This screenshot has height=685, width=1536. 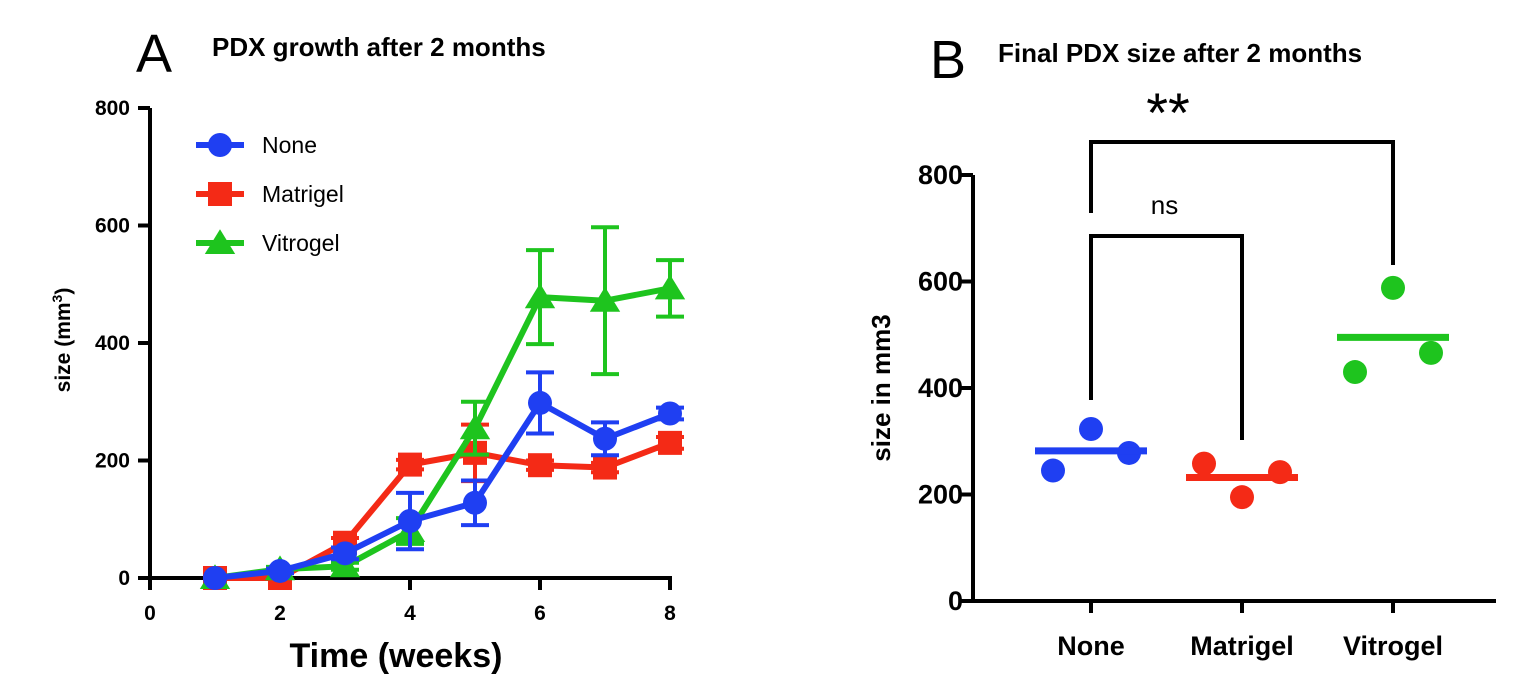 What do you see at coordinates (1091, 450) in the screenshot?
I see `group-none` at bounding box center [1091, 450].